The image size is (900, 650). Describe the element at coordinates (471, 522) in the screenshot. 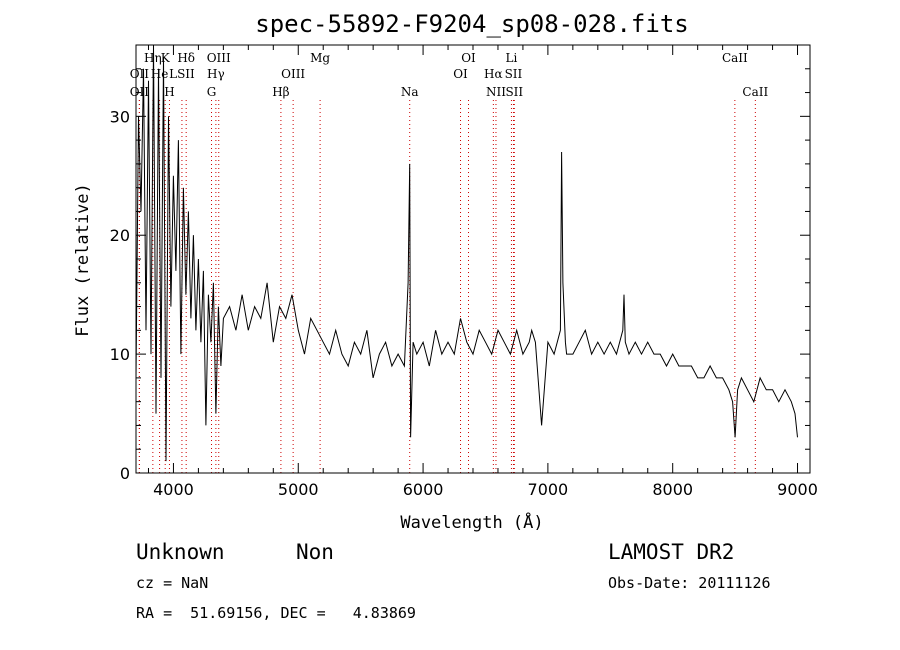

I see `x-axis-label: Wavelength (Å)` at that location.